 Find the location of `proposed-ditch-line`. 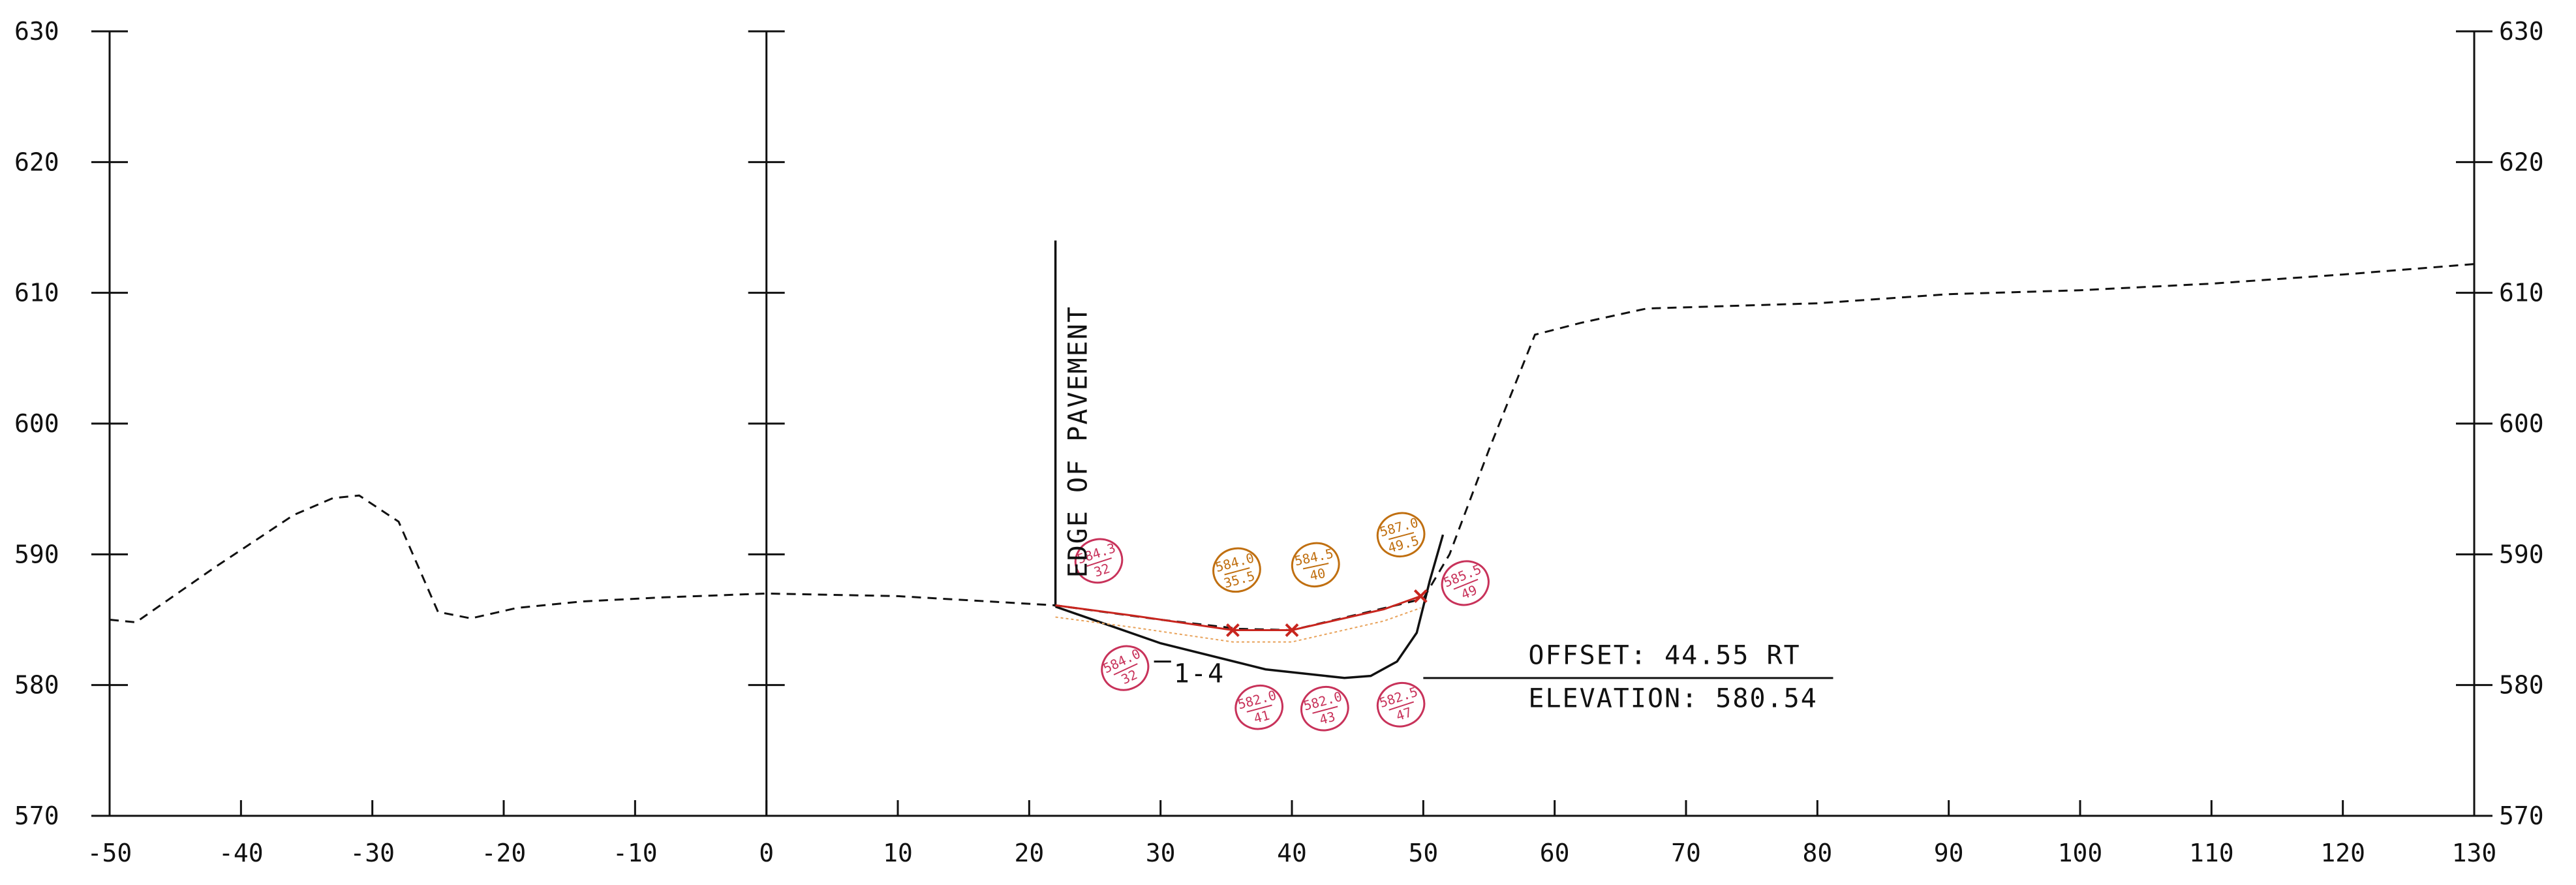

proposed-ditch-line is located at coordinates (1250, 606).